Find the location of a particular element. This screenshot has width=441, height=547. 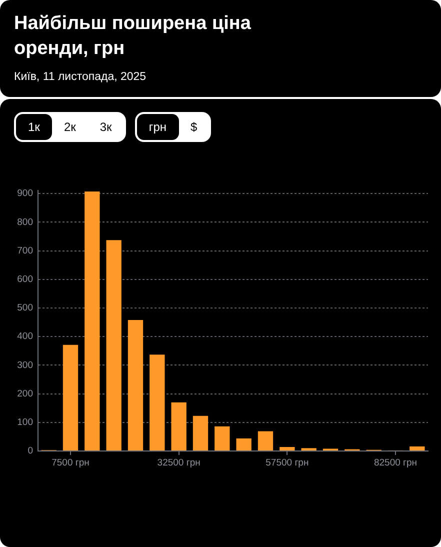

y-tick-label: 300 is located at coordinates (25, 365).